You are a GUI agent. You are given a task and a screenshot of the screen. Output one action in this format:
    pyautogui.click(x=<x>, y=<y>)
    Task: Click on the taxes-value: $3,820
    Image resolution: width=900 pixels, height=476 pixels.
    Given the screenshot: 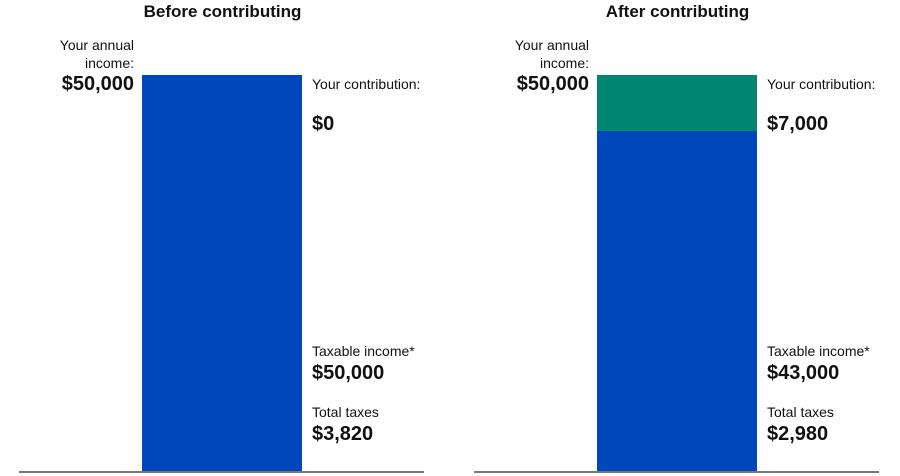 What is the action you would take?
    pyautogui.click(x=343, y=434)
    